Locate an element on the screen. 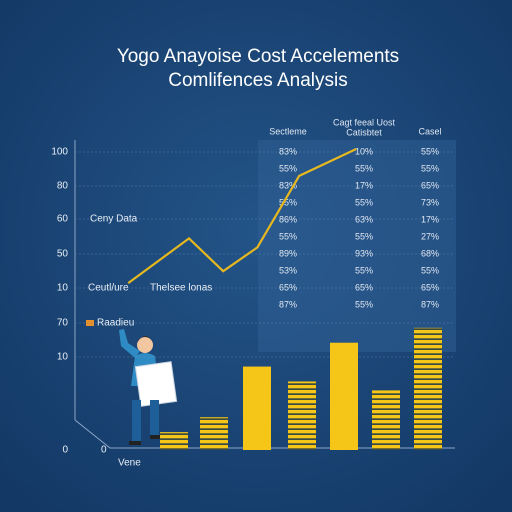  line-series is located at coordinates (242, 216).